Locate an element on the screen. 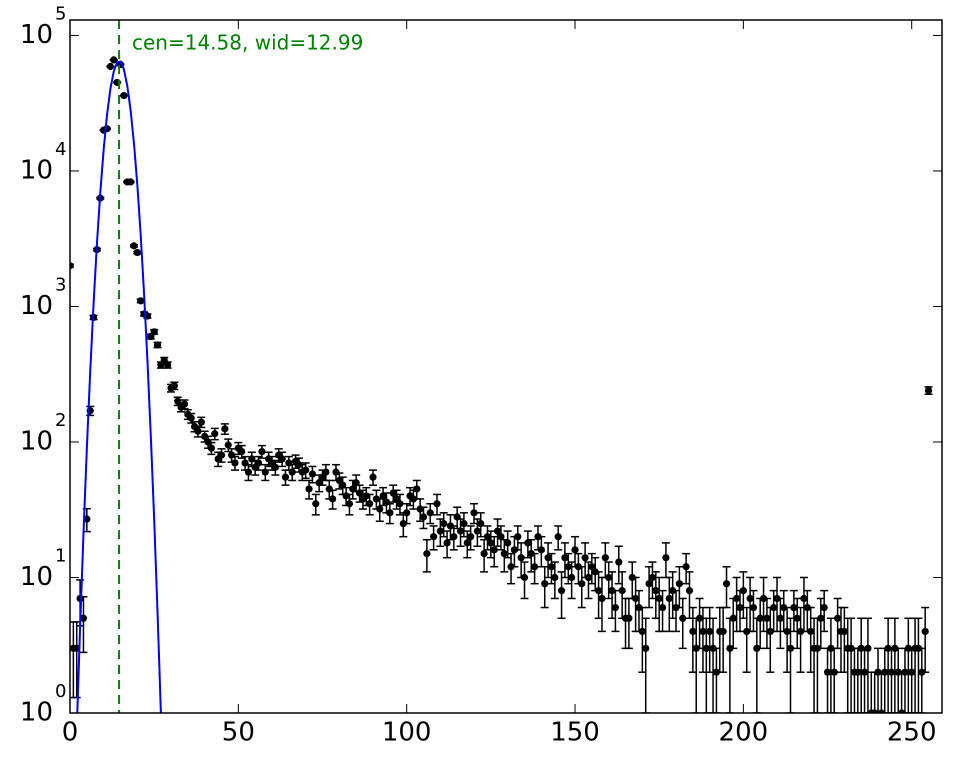 The height and width of the screenshot is (765, 965). annotation: cen=14.58, wid=12.99 is located at coordinates (247, 43).